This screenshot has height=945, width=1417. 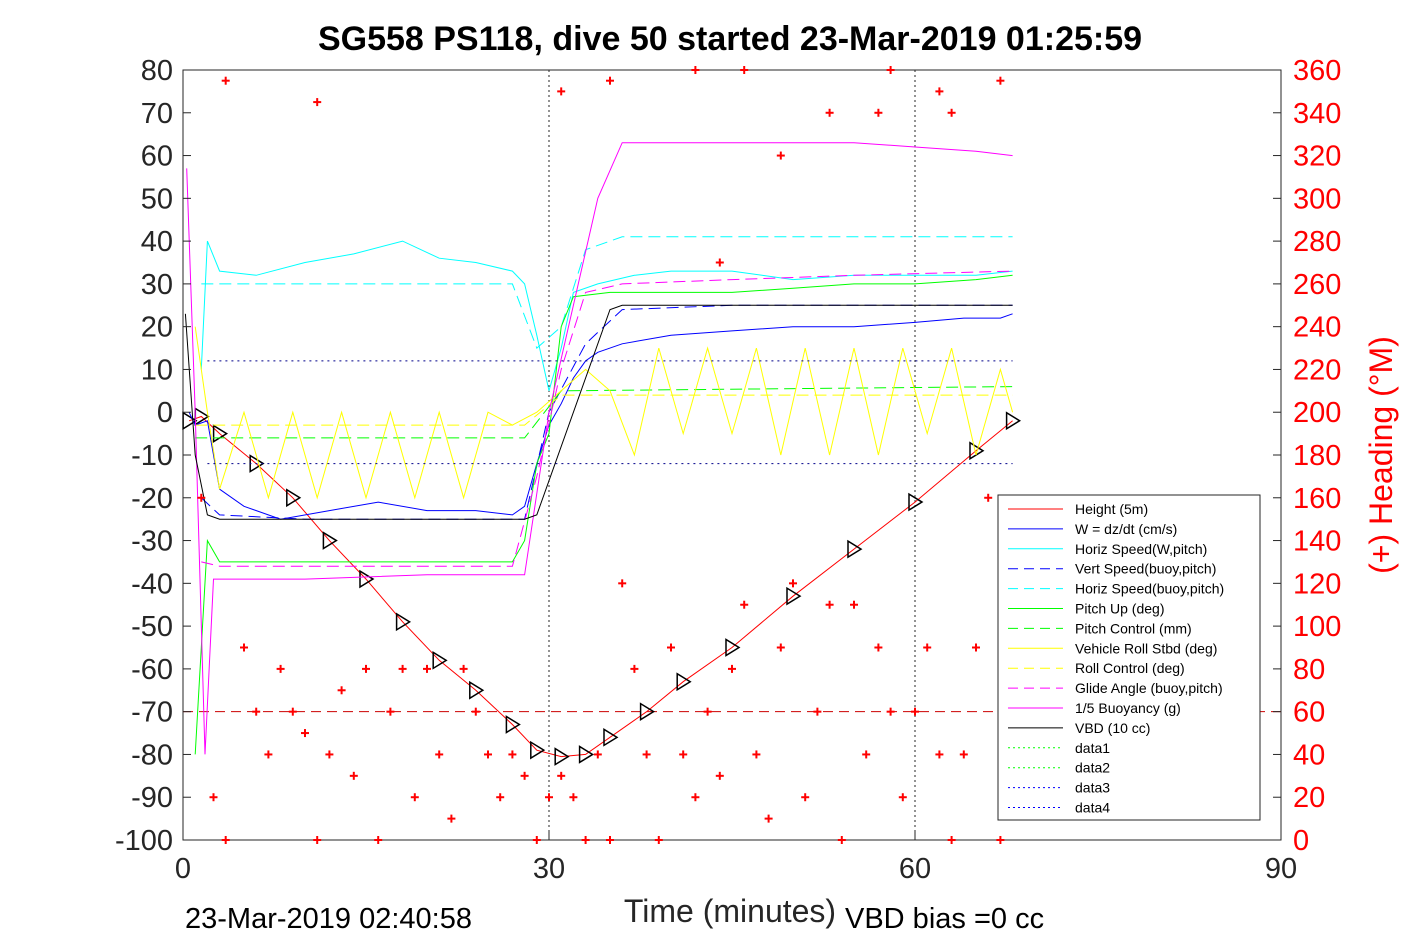 What do you see at coordinates (1317, 499) in the screenshot?
I see `y2-tick-label: 160` at bounding box center [1317, 499].